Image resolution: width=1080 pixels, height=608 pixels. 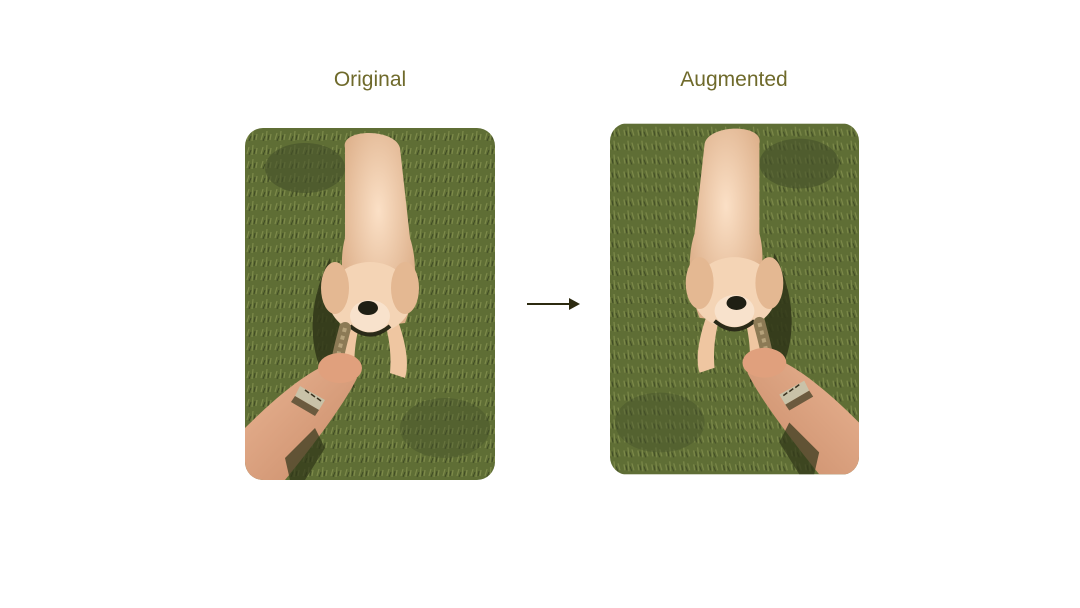 I want to click on augmented-photo, so click(x=734, y=299).